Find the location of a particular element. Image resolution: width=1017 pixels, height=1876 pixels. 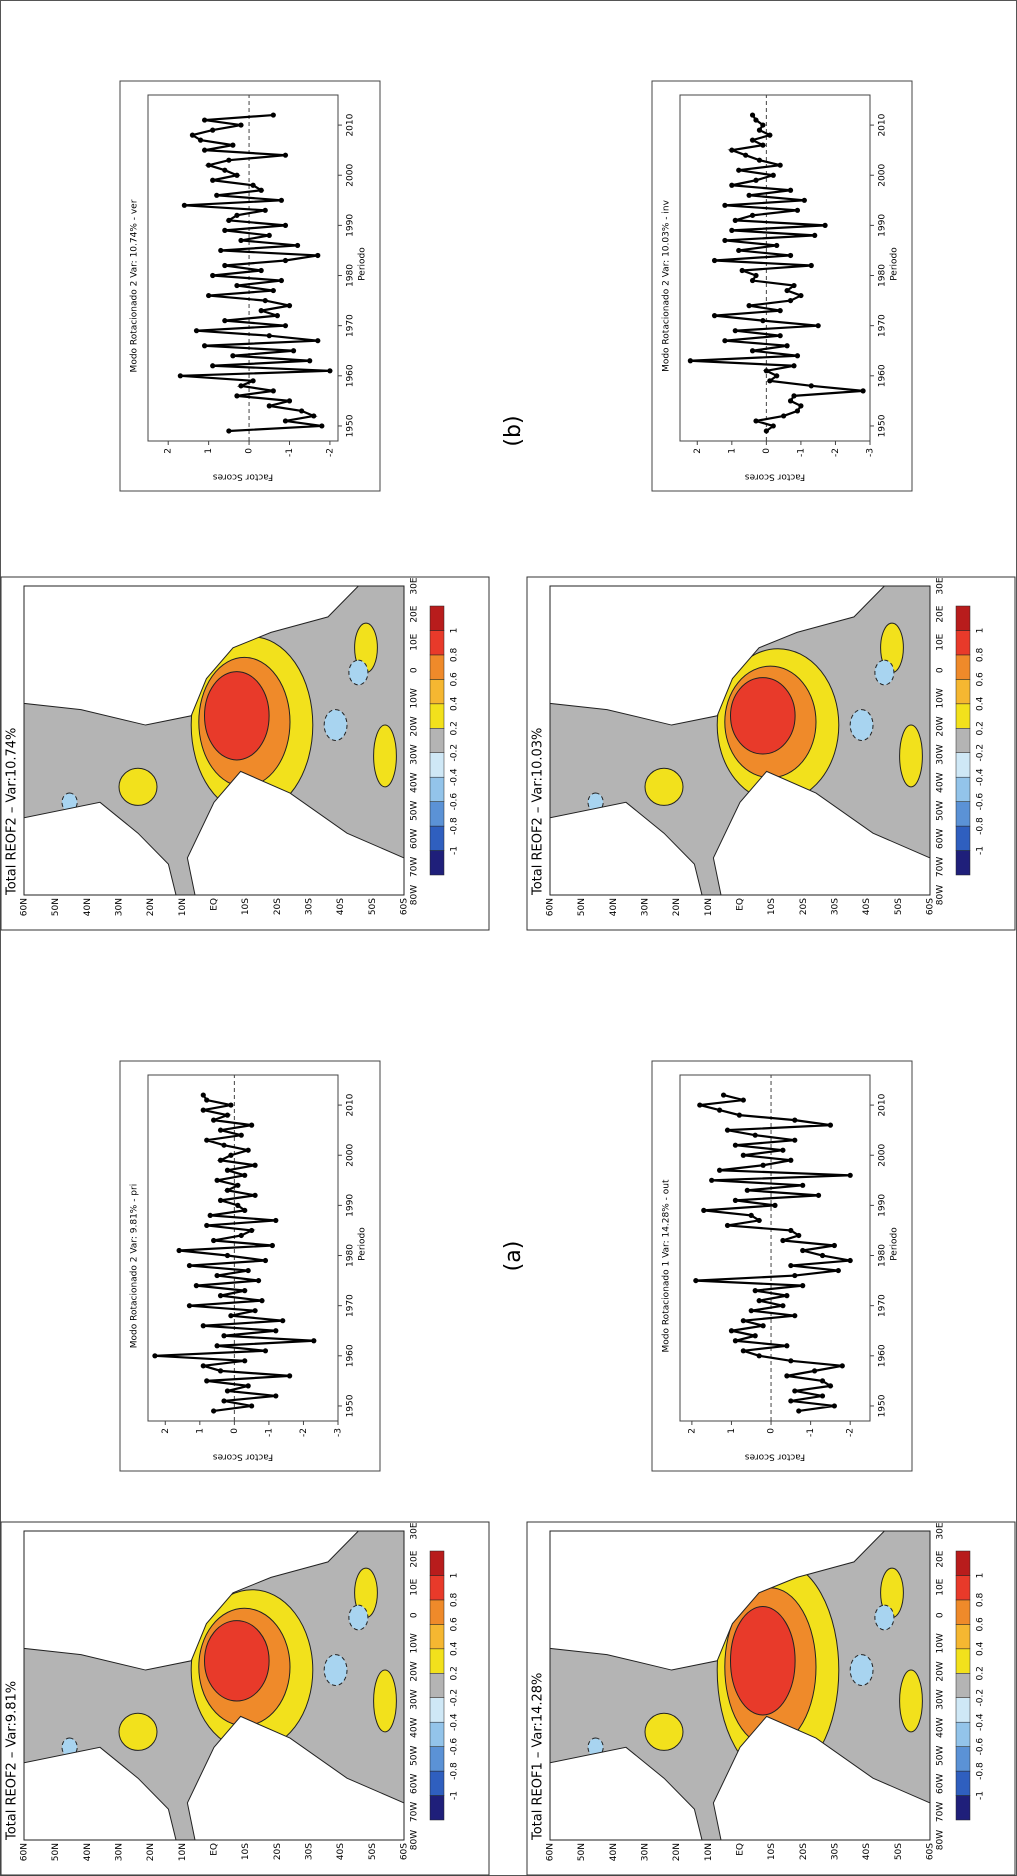

lat-label: 50N is located at coordinates (582, 907).